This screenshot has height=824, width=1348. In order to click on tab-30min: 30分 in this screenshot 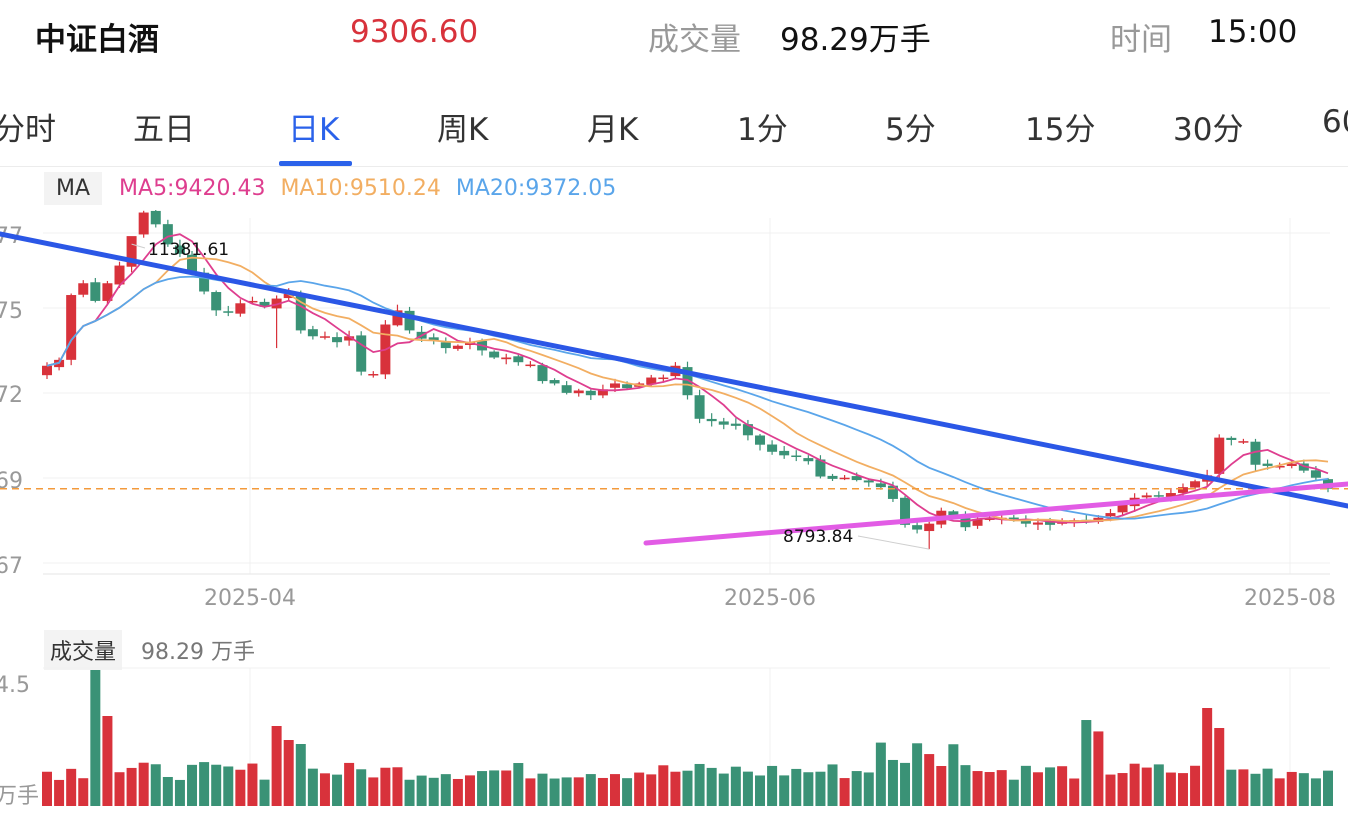, I will do `click(1208, 130)`.